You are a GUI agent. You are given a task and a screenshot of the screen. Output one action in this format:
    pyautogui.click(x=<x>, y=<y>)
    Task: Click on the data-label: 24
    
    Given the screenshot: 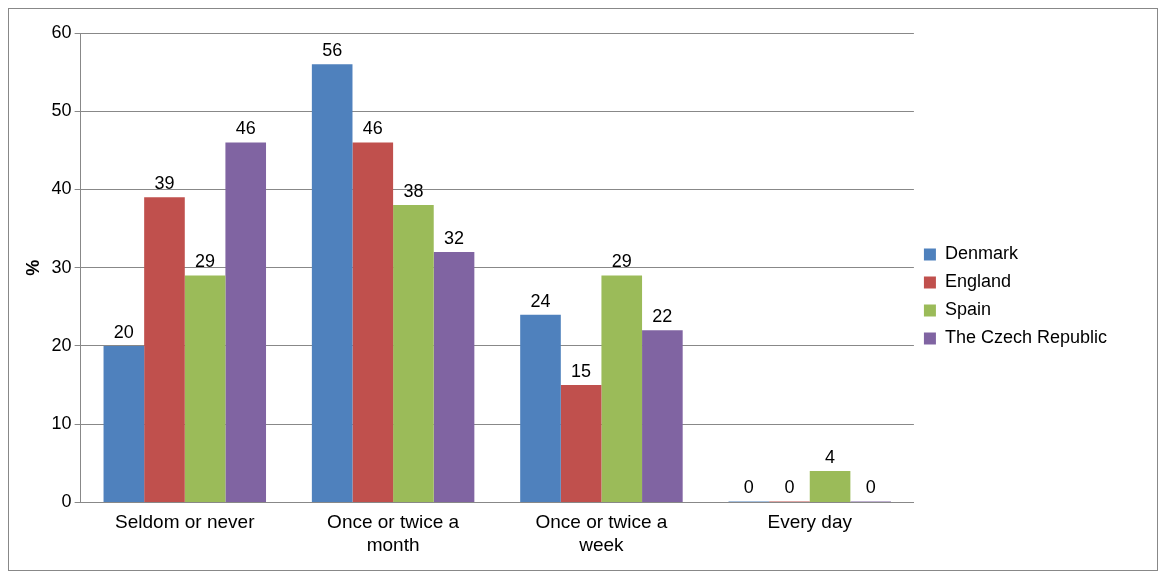 What is the action you would take?
    pyautogui.click(x=540, y=300)
    